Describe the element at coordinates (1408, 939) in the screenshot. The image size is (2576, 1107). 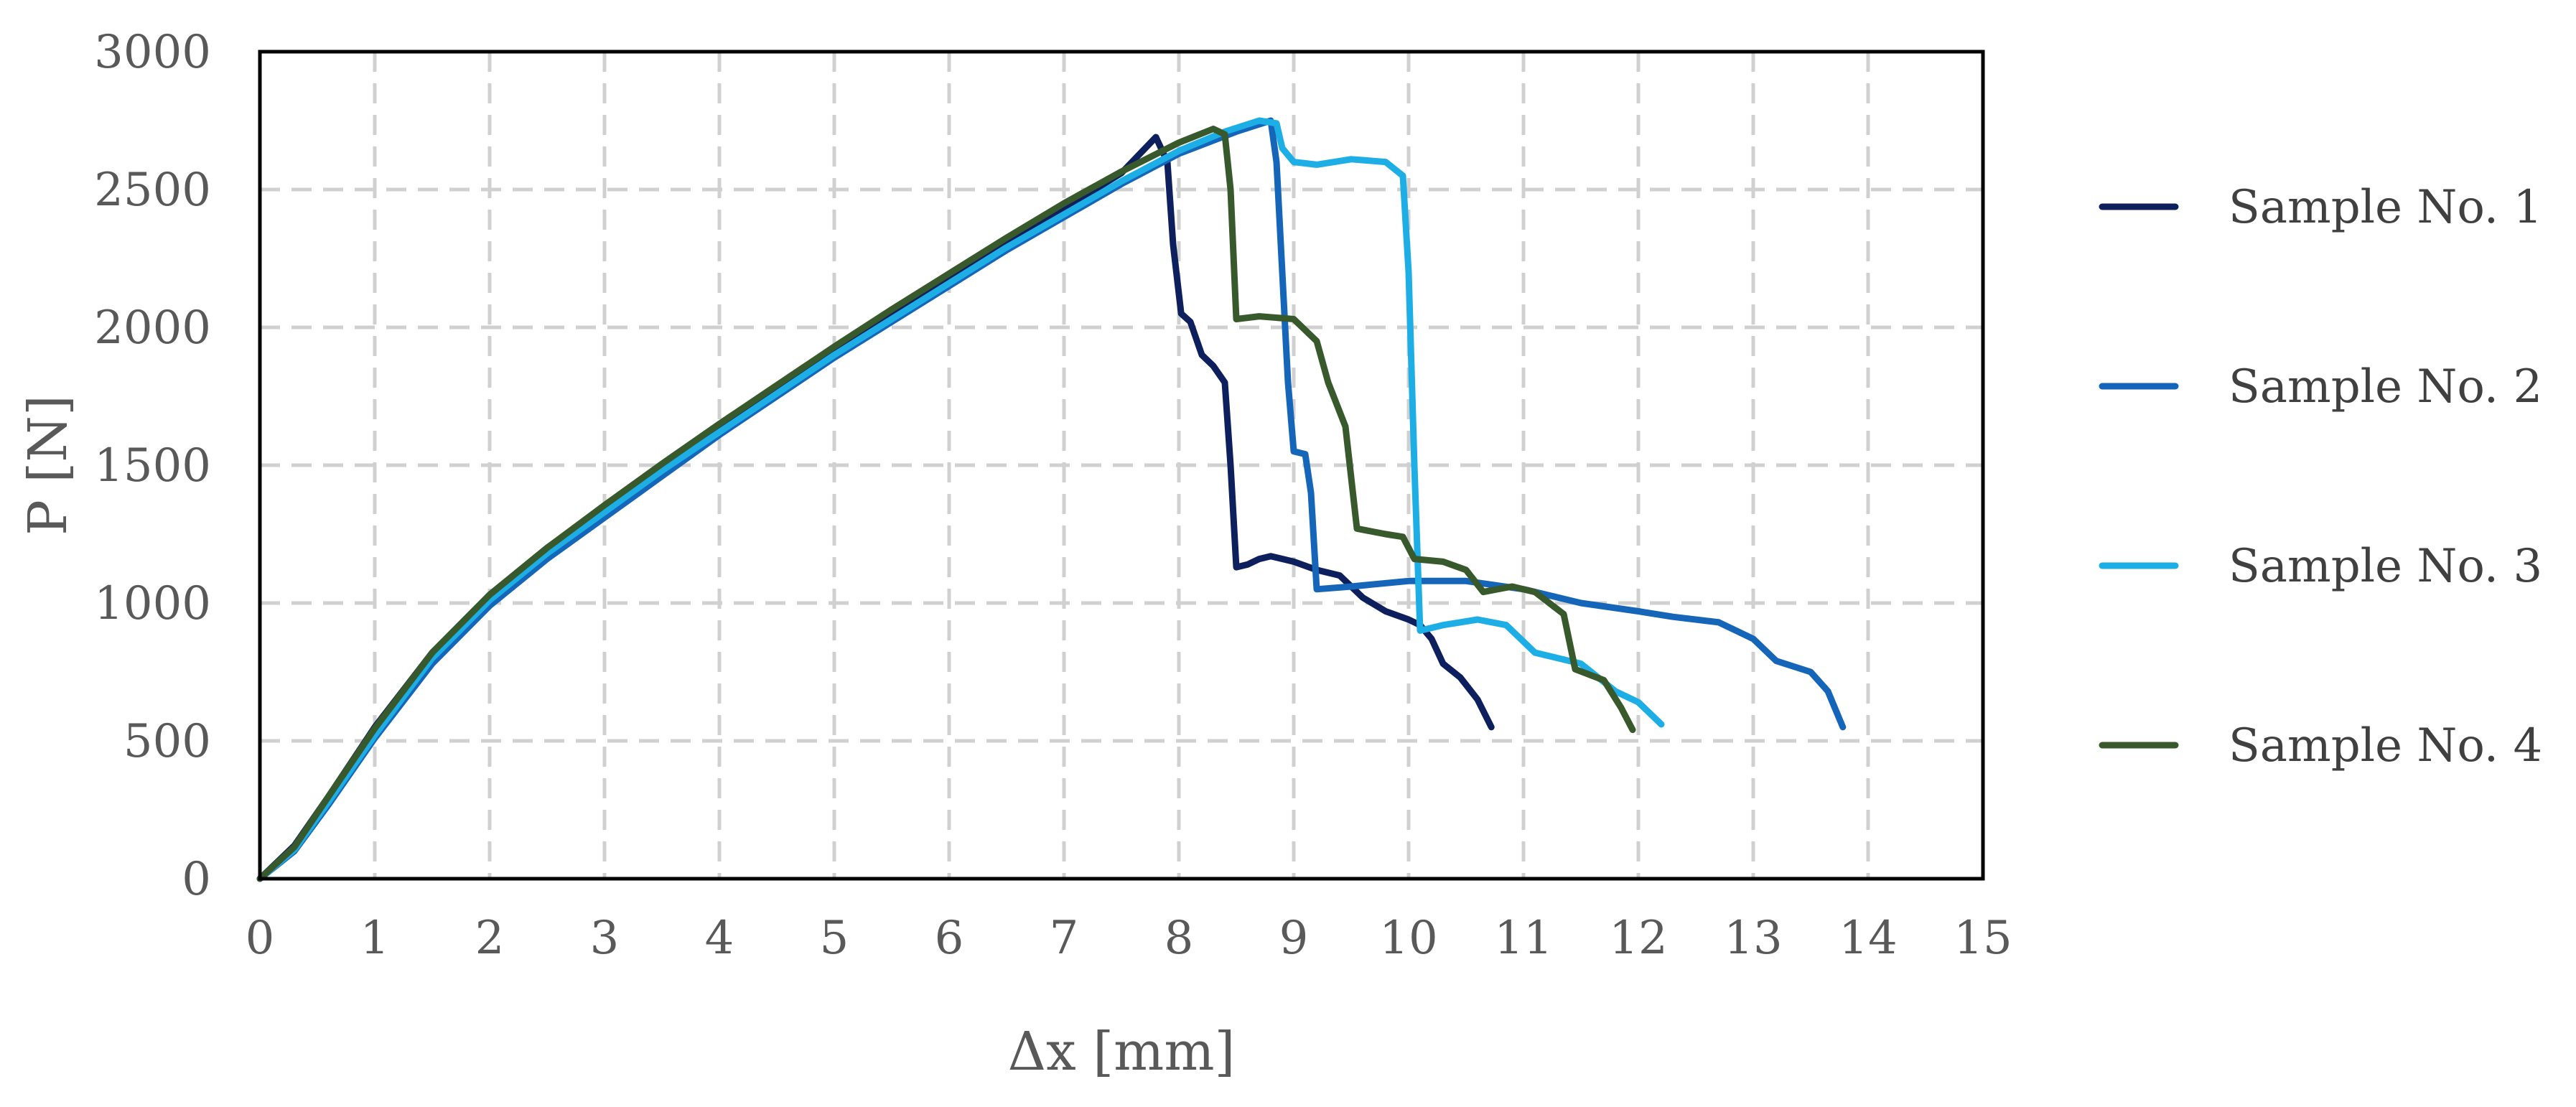
I see `x-tick-label: 10` at that location.